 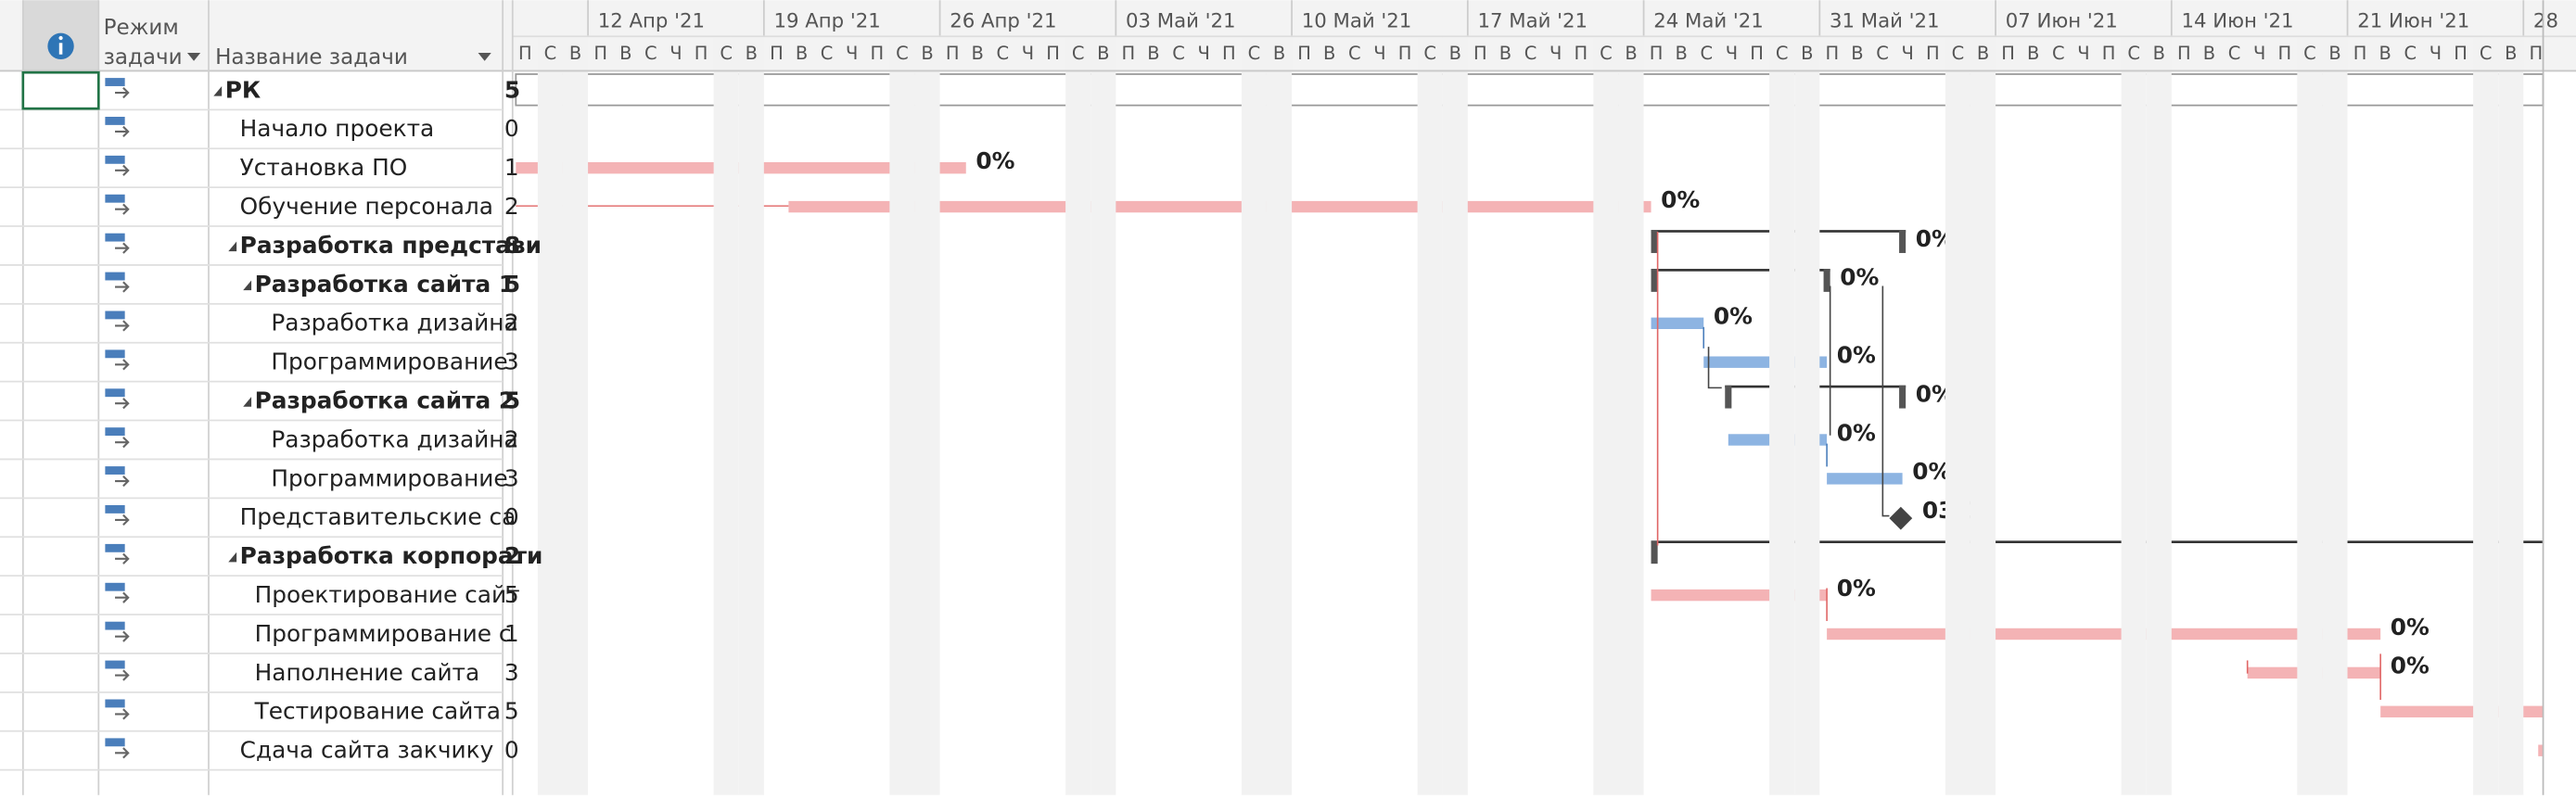 What do you see at coordinates (2545, 20) in the screenshot?
I see `week-label: 28` at bounding box center [2545, 20].